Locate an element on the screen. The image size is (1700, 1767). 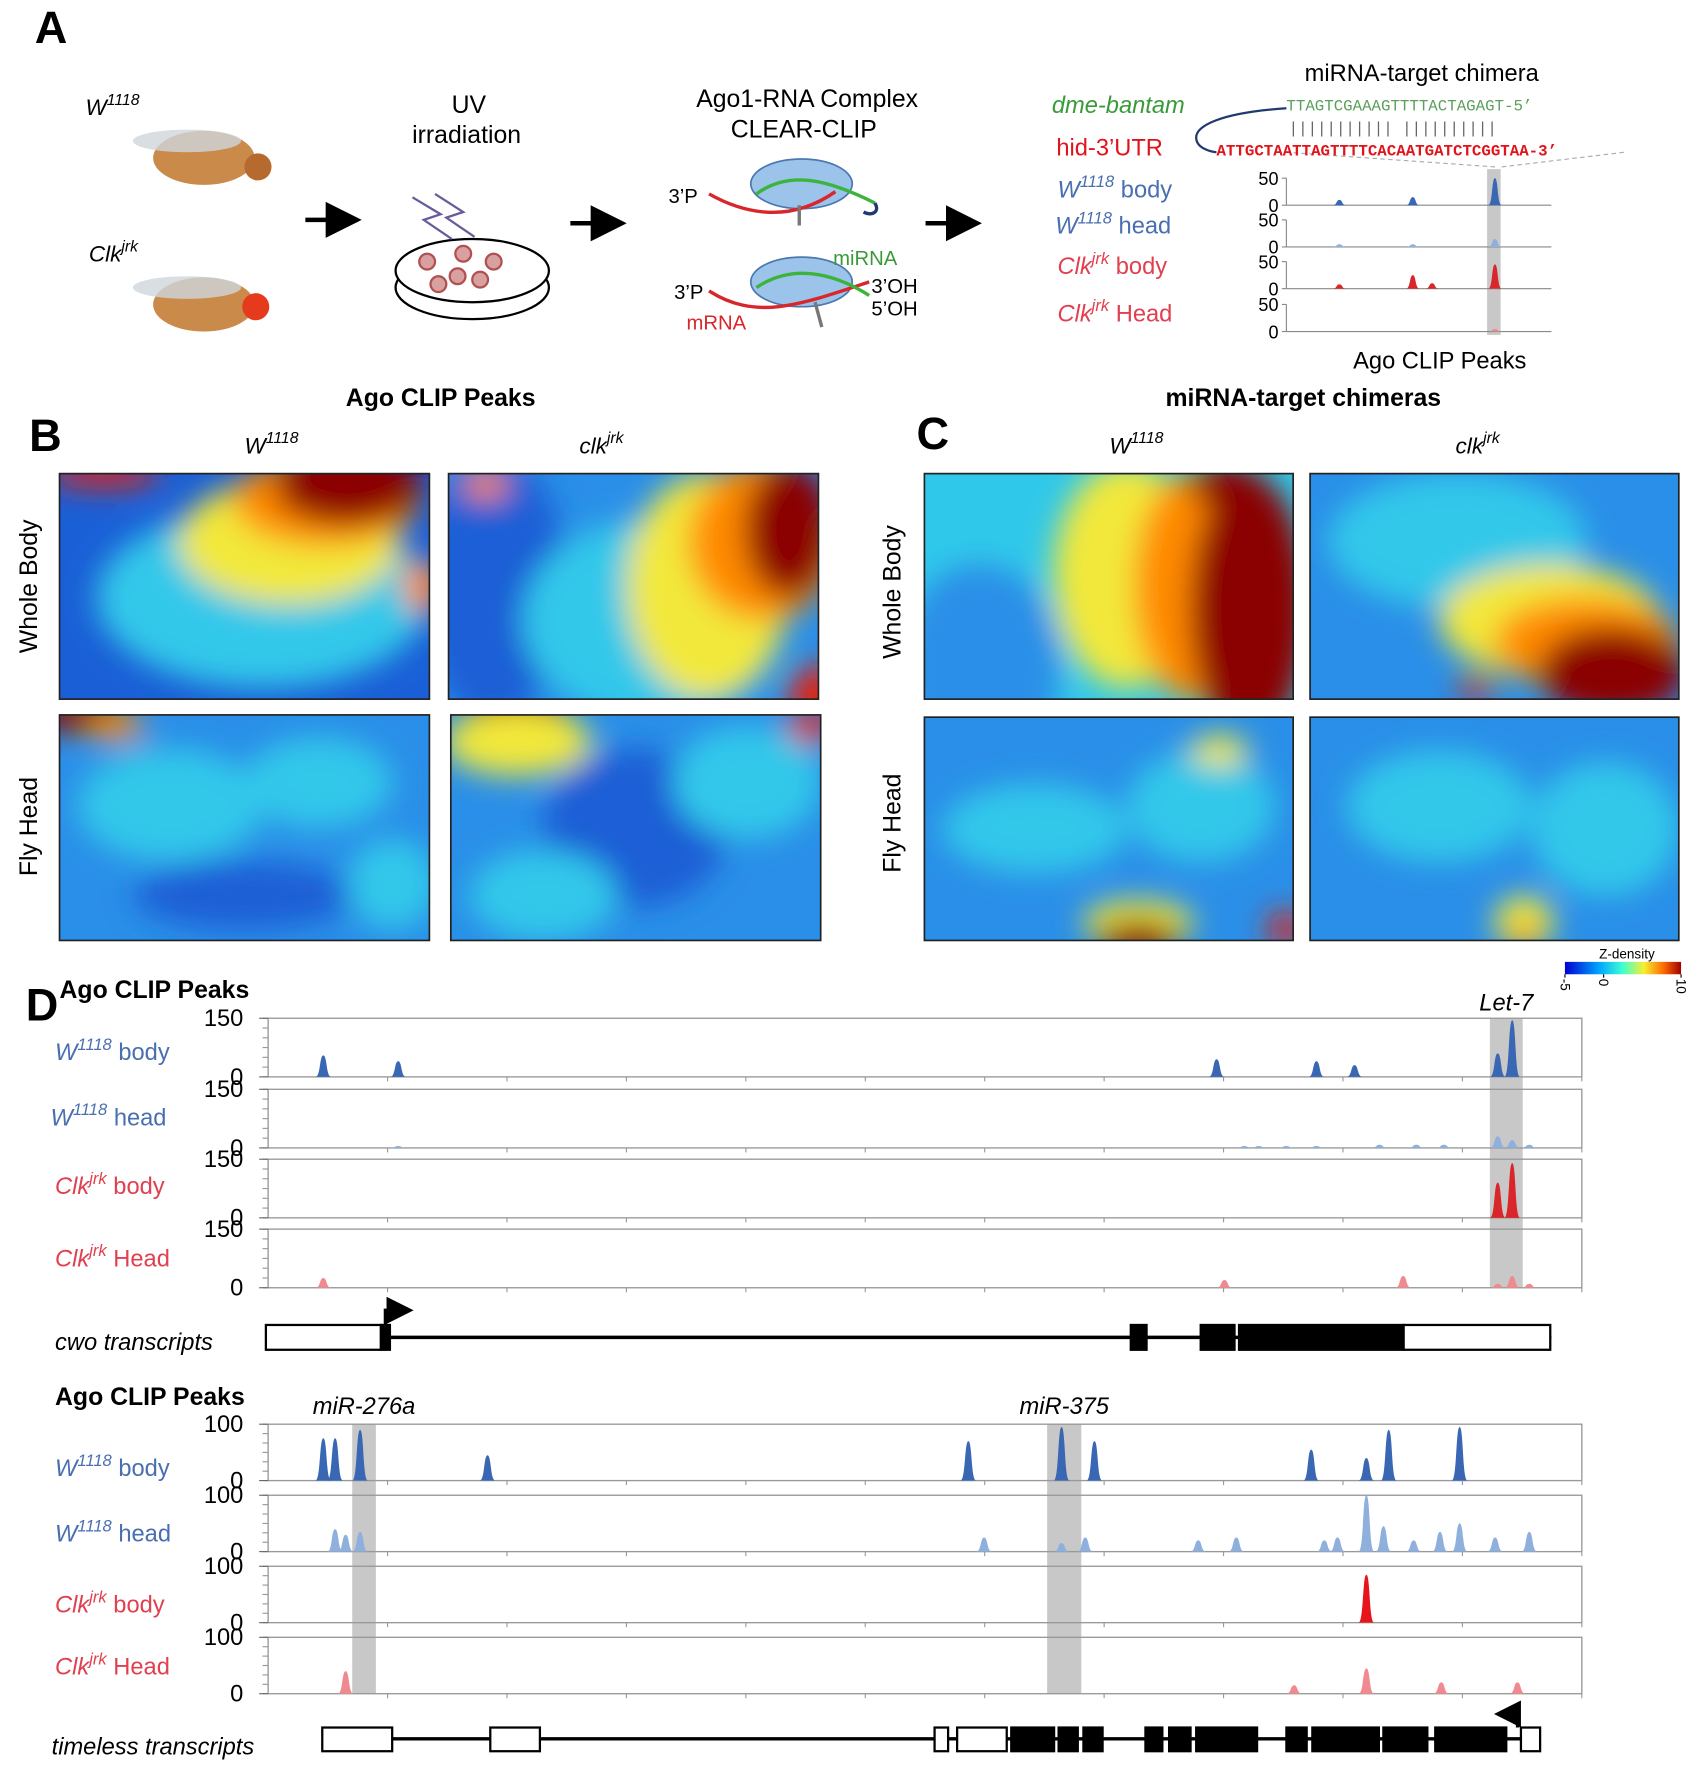
transcript-label: cwo transcripts is located at coordinates (134, 1343).